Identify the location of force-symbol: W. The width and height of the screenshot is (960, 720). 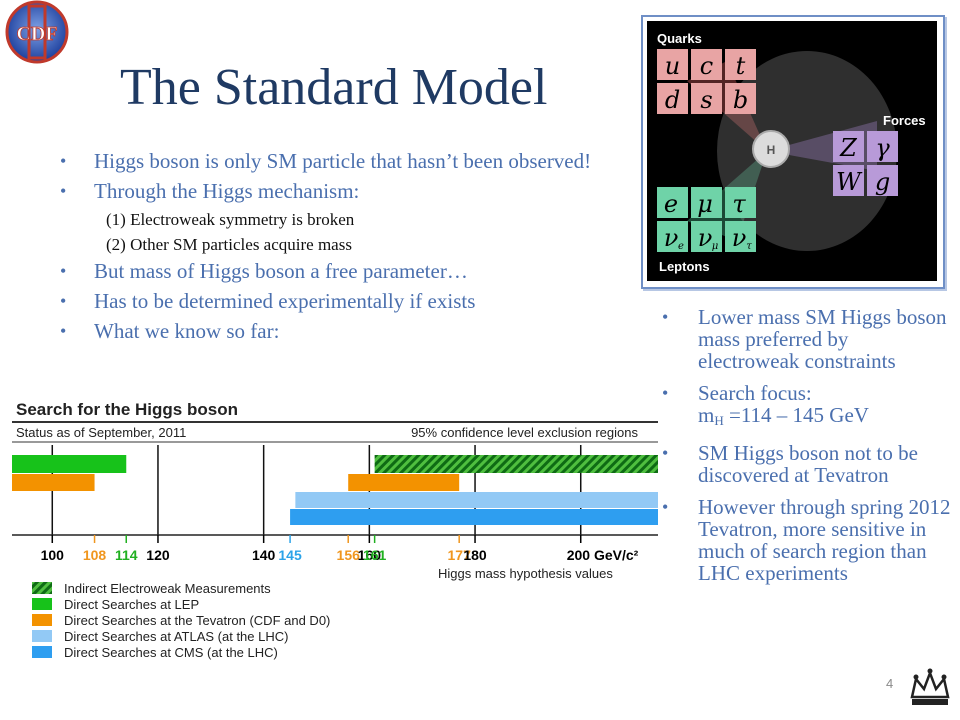
(849, 182).